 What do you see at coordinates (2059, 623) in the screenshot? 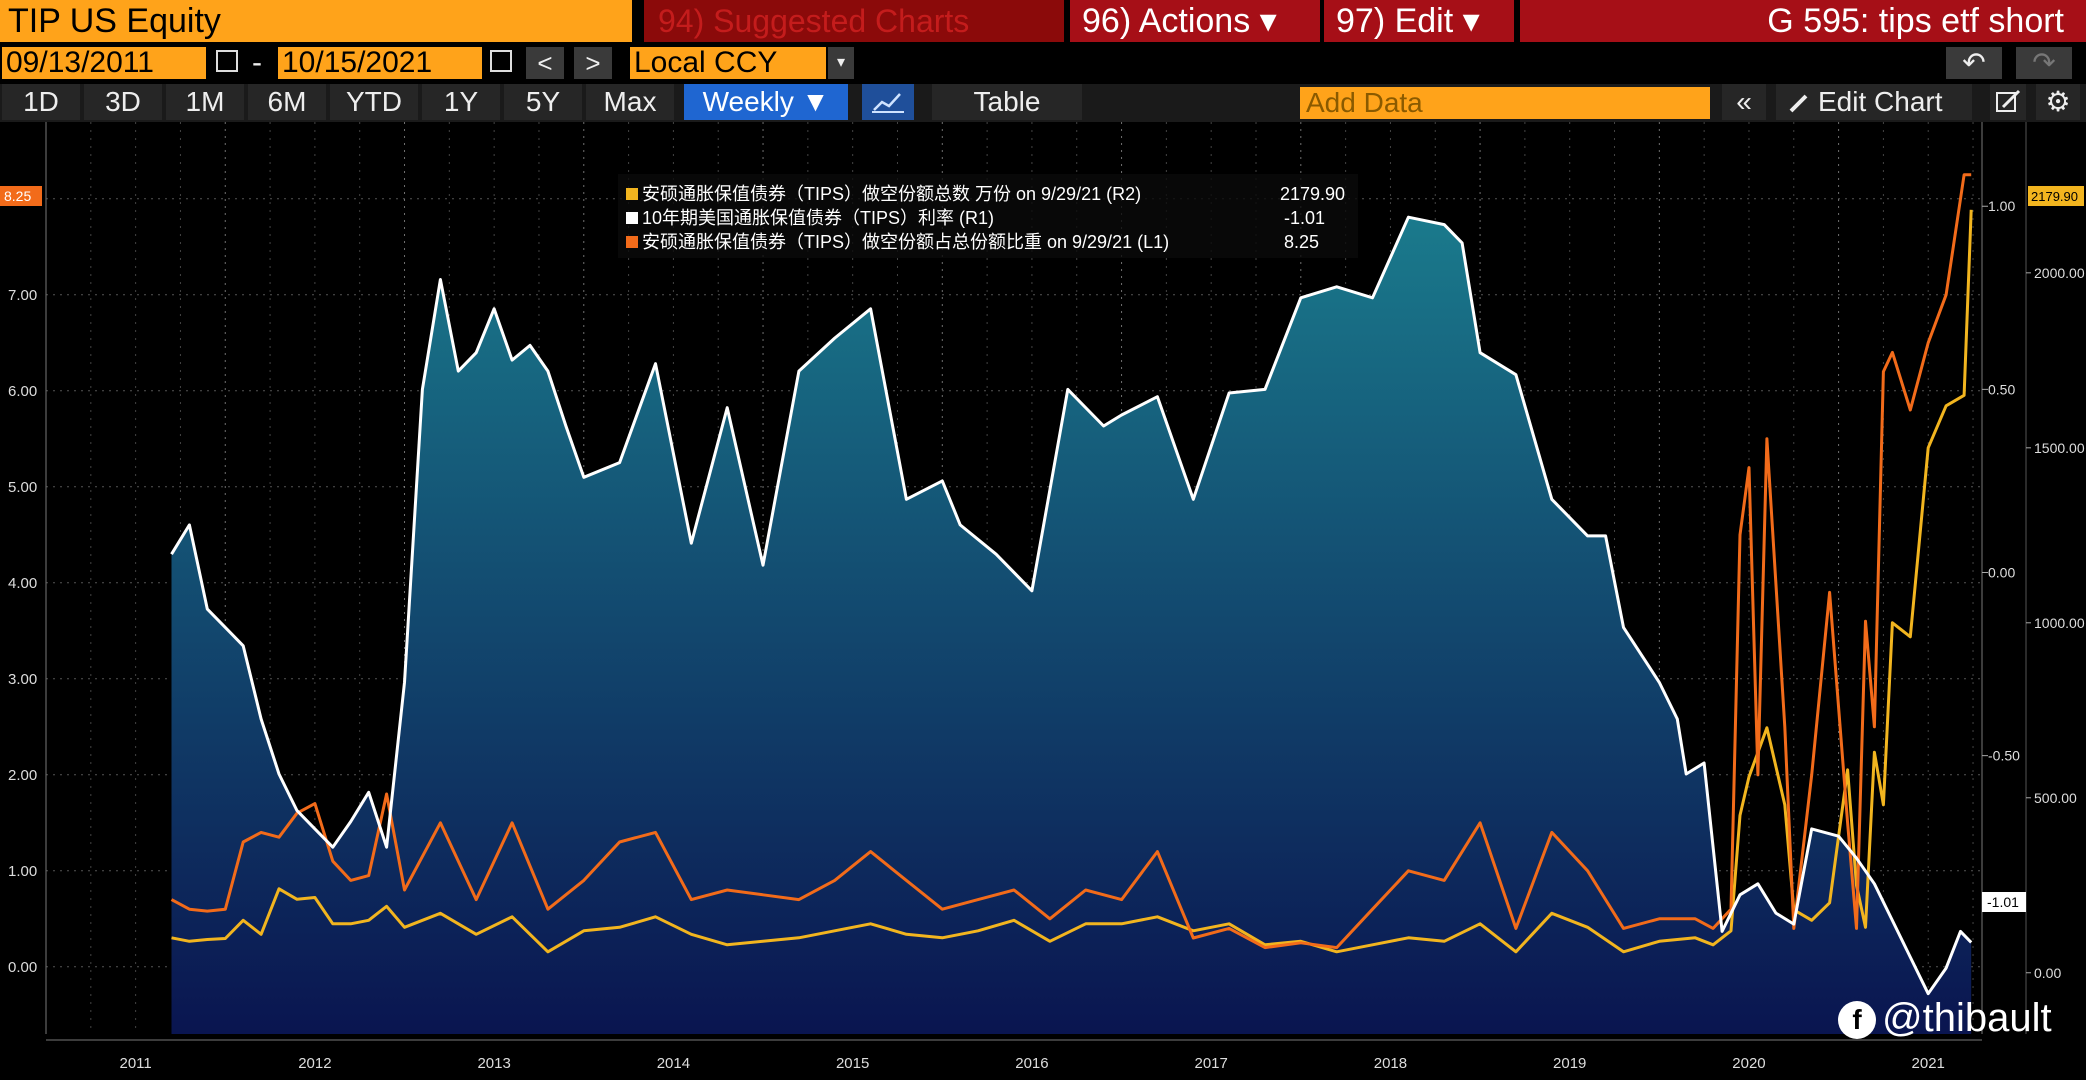
I see `r2-tick-label: 1000.00` at bounding box center [2059, 623].